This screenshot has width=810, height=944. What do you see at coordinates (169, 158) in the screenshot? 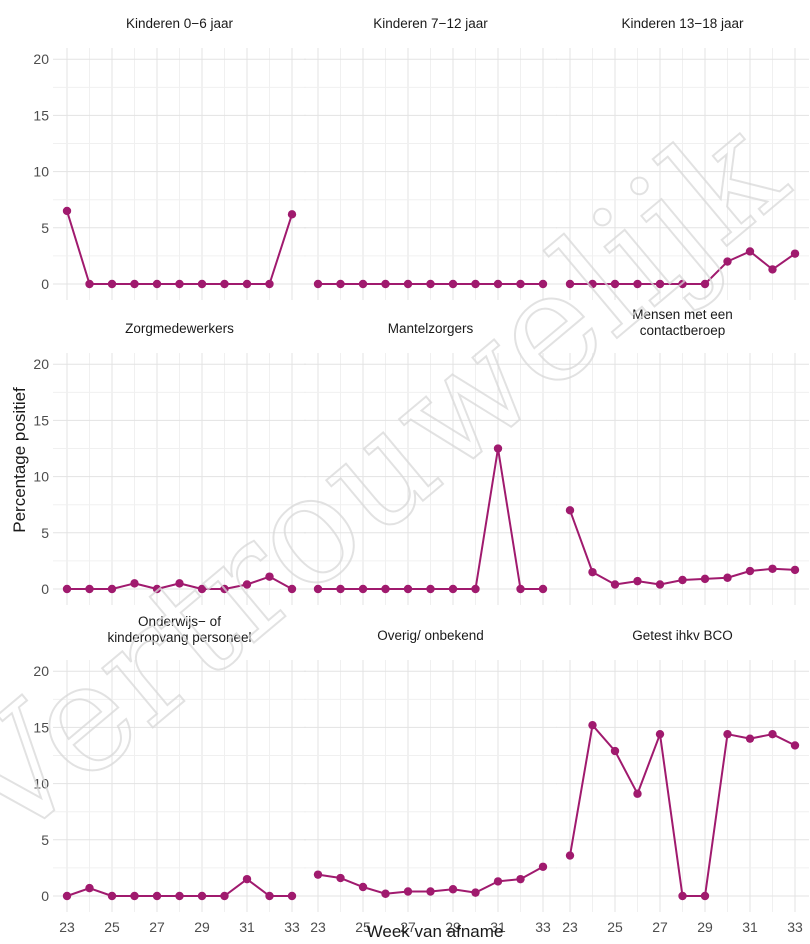
I see `panel-1: Kinderen 0−6 jaar 0 5 10 15 20` at bounding box center [169, 158].